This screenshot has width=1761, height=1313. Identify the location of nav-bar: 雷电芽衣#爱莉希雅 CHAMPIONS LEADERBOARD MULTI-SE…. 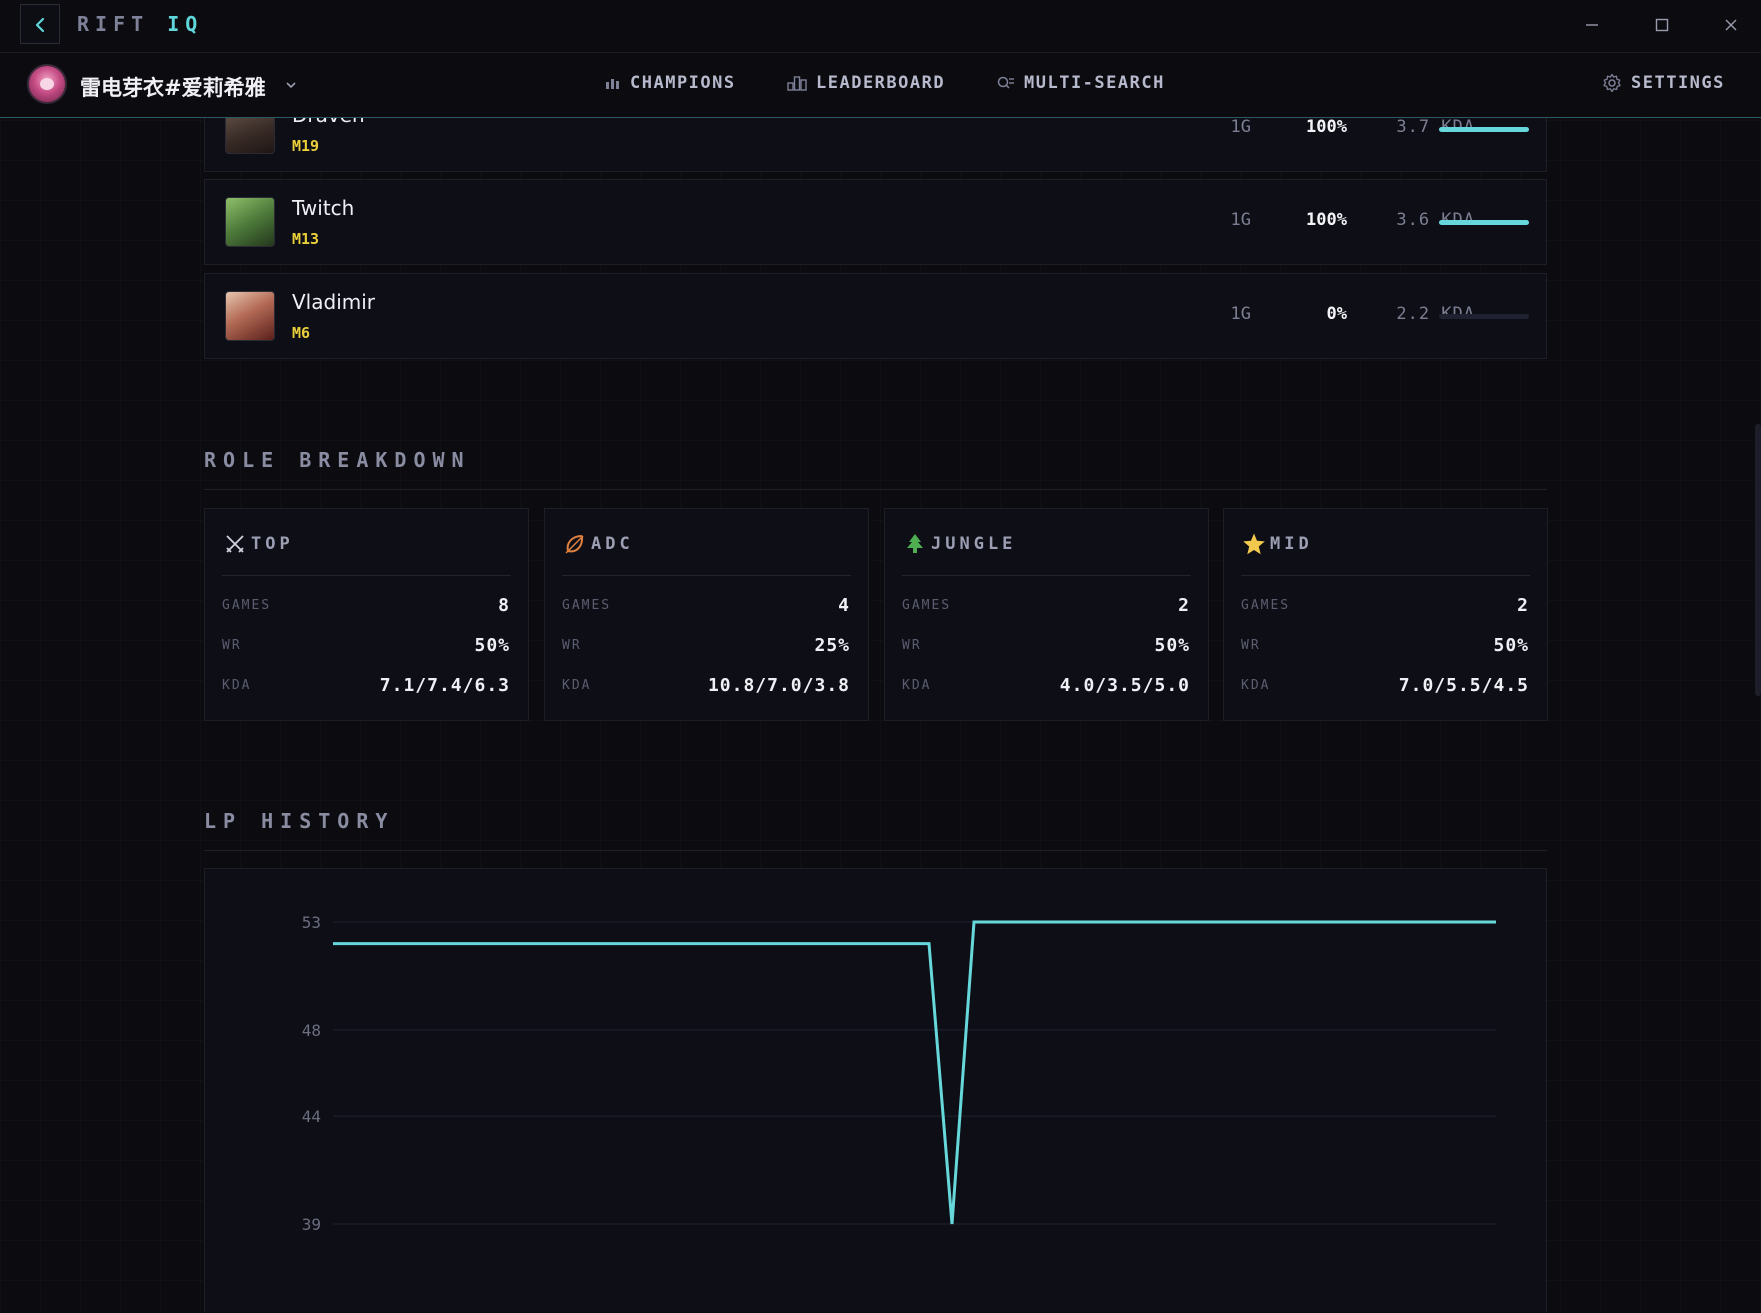
(880, 85).